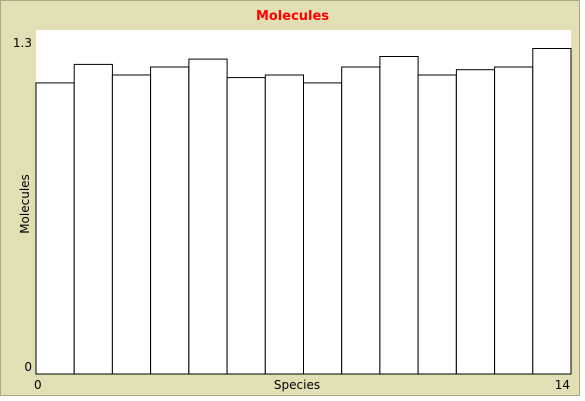 Image resolution: width=585 pixels, height=401 pixels. Describe the element at coordinates (25, 204) in the screenshot. I see `y-axis-label: Molecules` at that location.